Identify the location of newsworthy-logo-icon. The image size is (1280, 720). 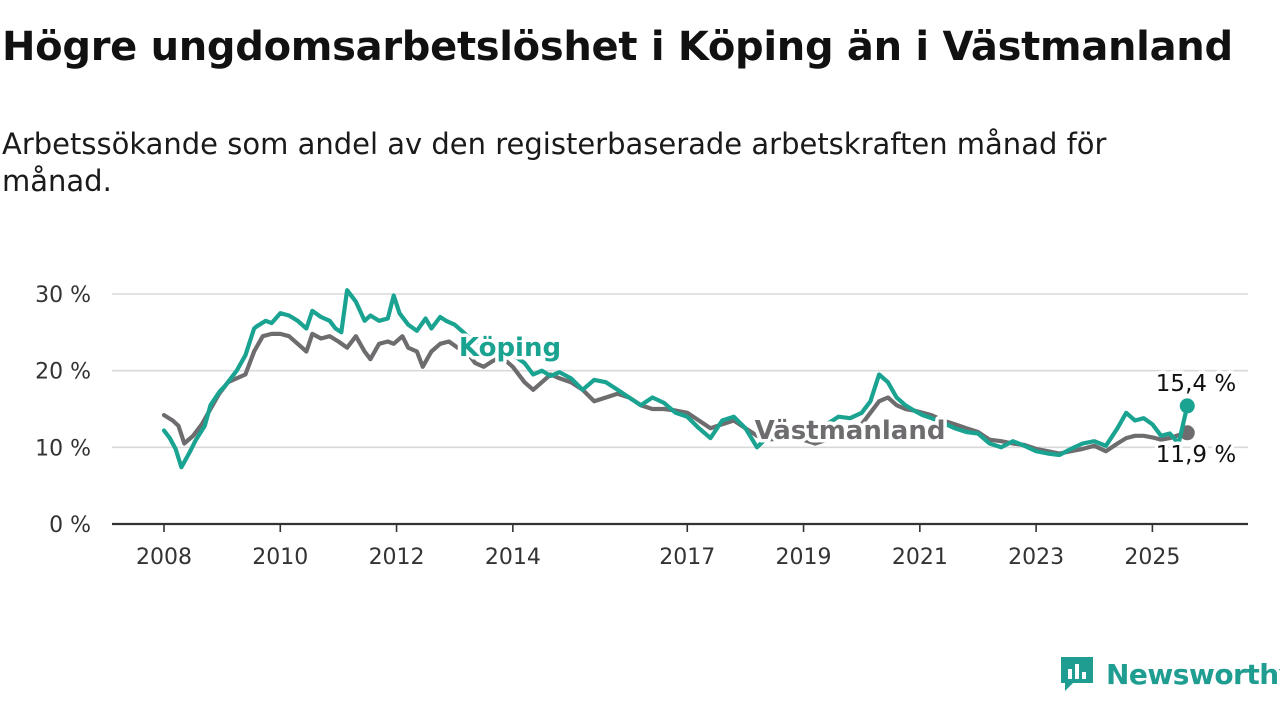
(1077, 674).